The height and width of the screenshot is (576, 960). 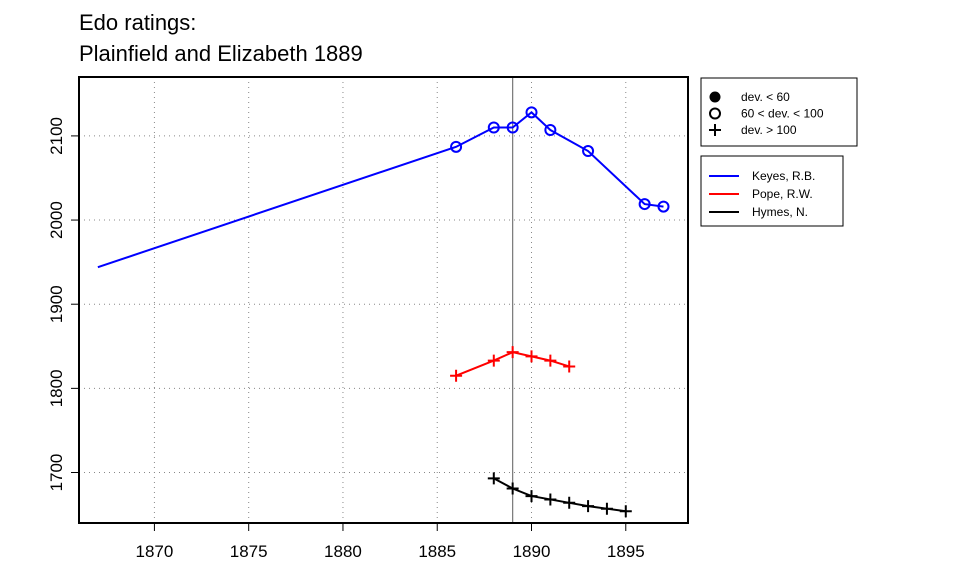 What do you see at coordinates (56, 388) in the screenshot?
I see `y-tick-label: 1800` at bounding box center [56, 388].